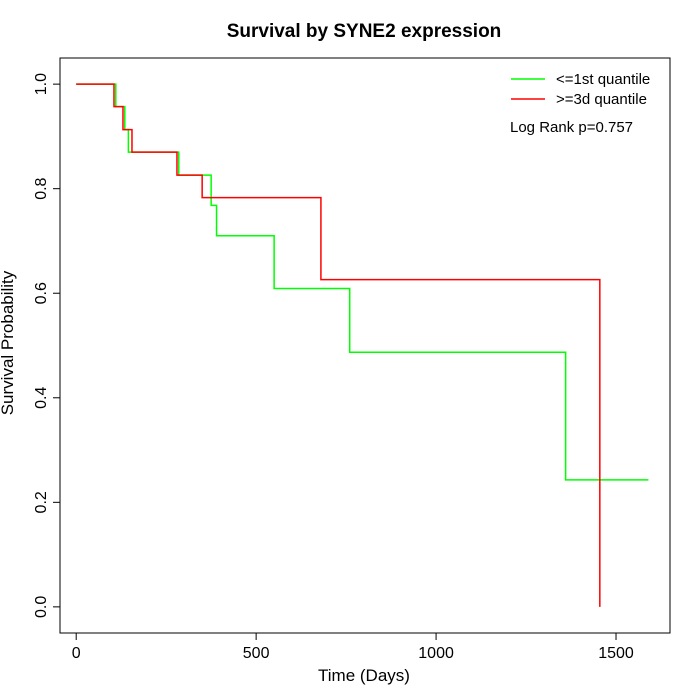  I want to click on log-rank-annotation: Log Rank p=0.757, so click(571, 127).